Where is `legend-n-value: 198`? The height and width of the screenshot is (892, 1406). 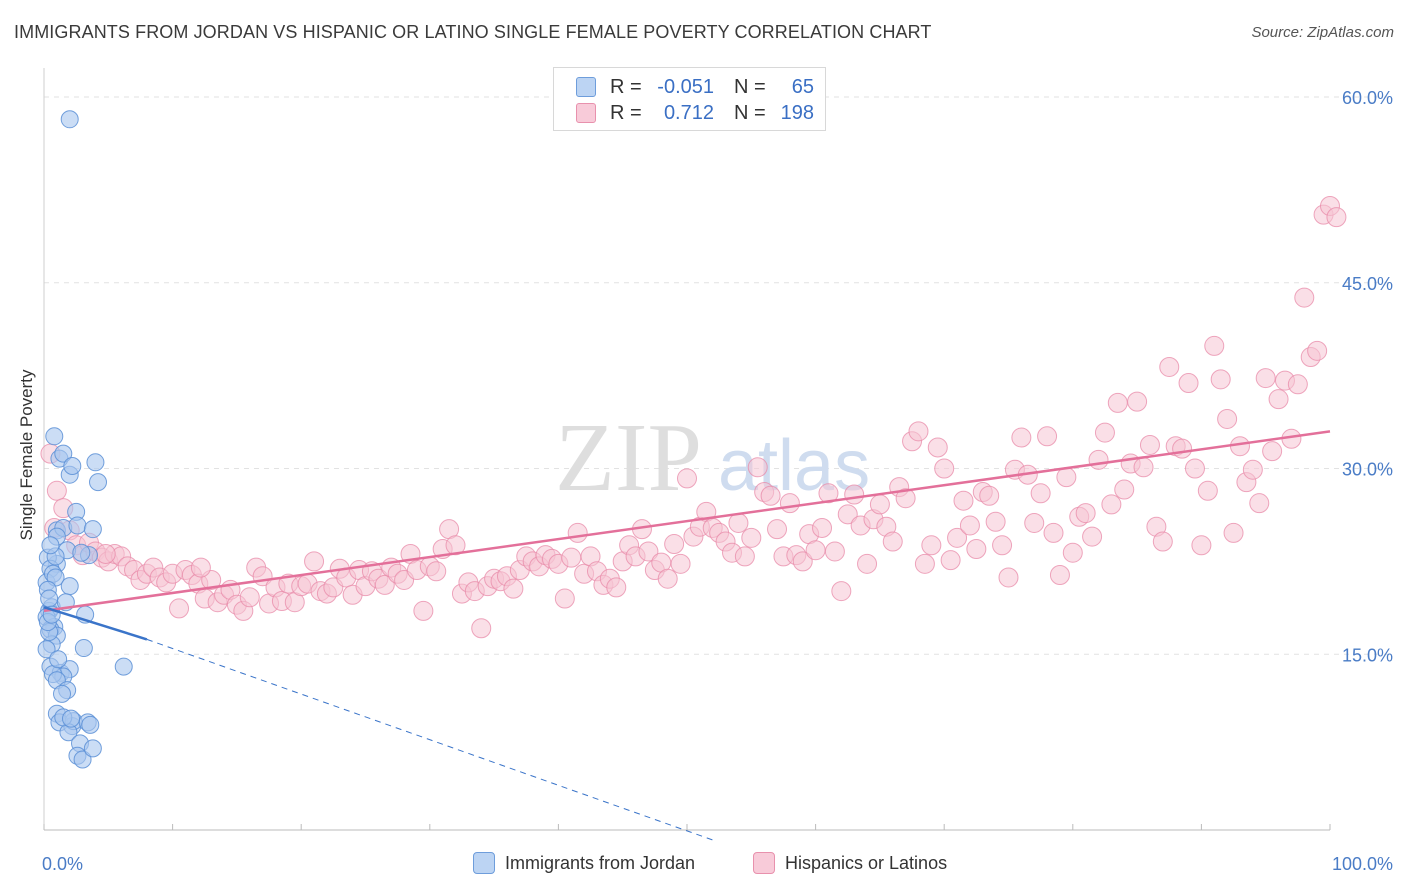
legend-n-value: 198 is located at coordinates (797, 112).